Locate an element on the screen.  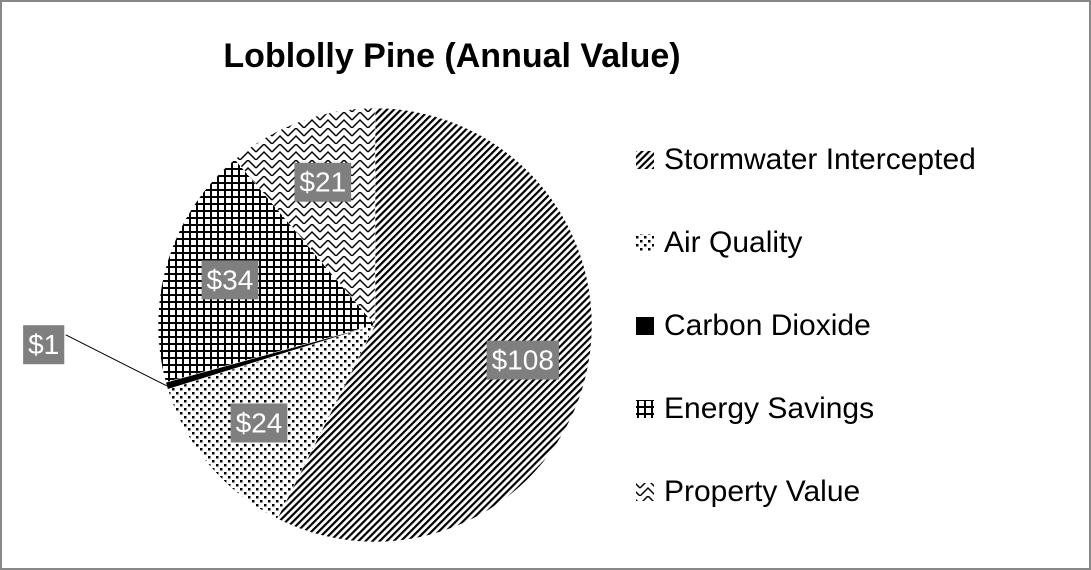
value-label: $1 is located at coordinates (43, 344).